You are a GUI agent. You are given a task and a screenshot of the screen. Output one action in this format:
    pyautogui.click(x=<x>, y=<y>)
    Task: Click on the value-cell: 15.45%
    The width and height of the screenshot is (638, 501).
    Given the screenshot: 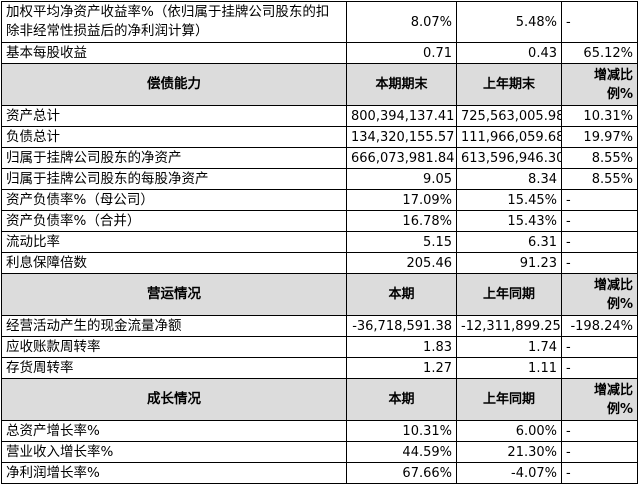 What is the action you would take?
    pyautogui.click(x=509, y=200)
    